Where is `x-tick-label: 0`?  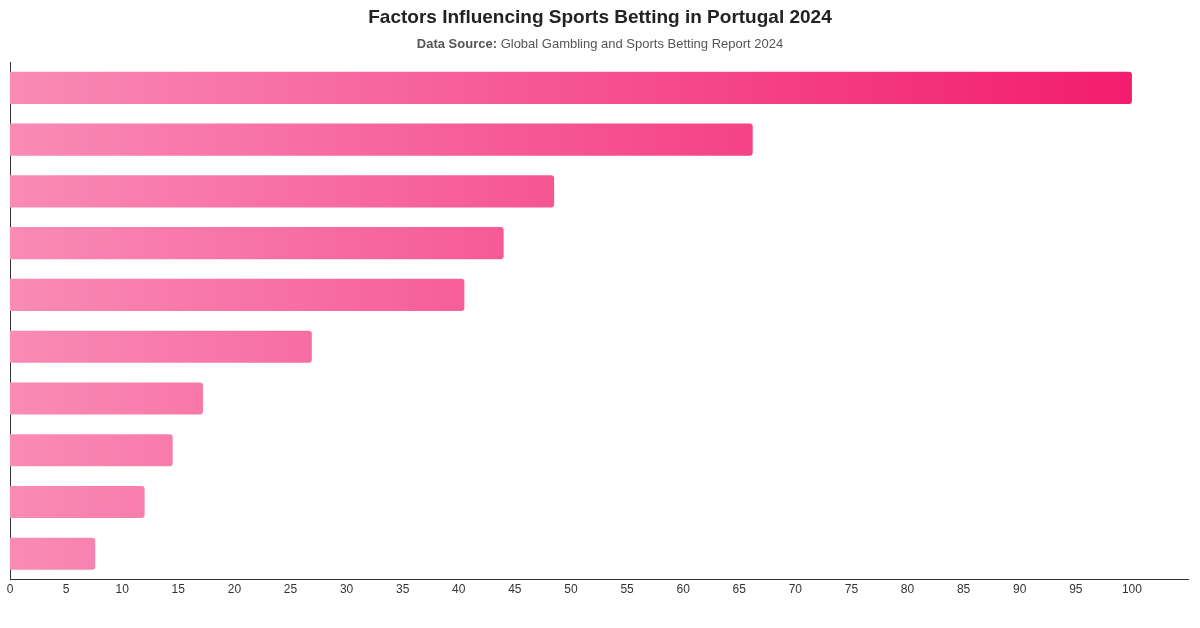 x-tick-label: 0 is located at coordinates (10, 589).